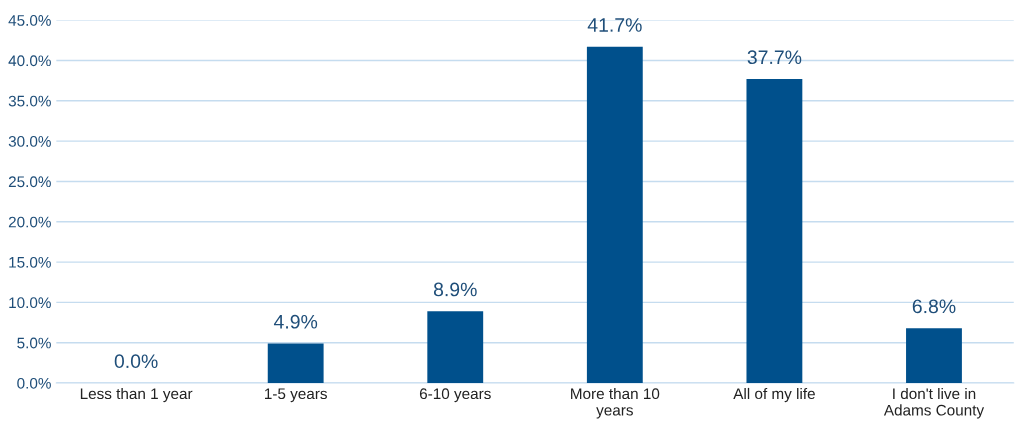  Describe the element at coordinates (29, 20) in the screenshot. I see `y-tick-label: 45.0%` at that location.